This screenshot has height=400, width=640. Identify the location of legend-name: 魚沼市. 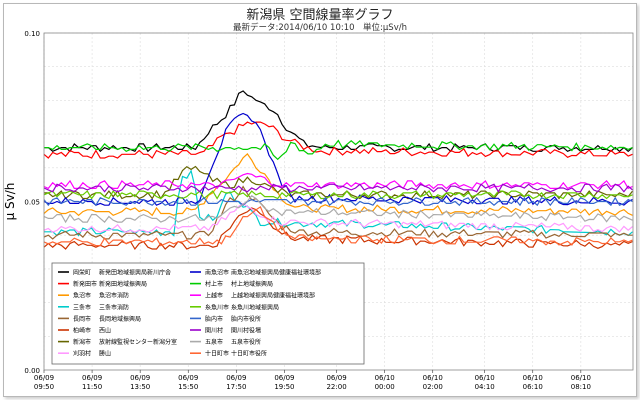
(82, 296).